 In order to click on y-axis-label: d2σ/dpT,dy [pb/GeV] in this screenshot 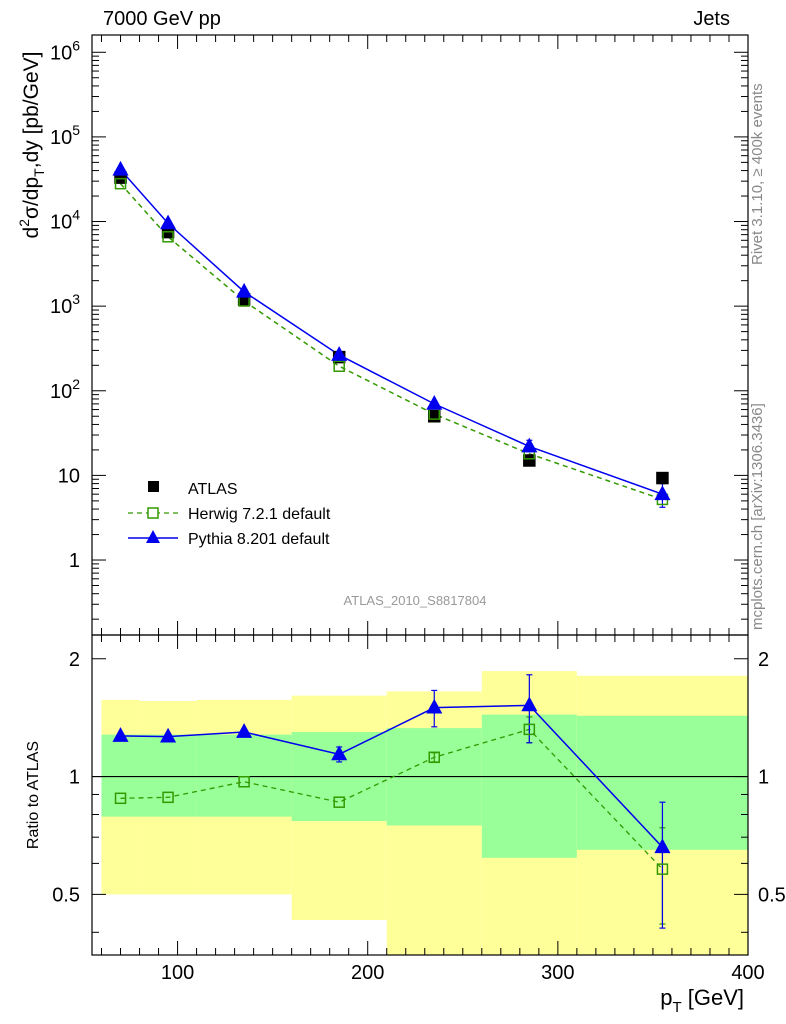, I will do `click(31, 145)`.